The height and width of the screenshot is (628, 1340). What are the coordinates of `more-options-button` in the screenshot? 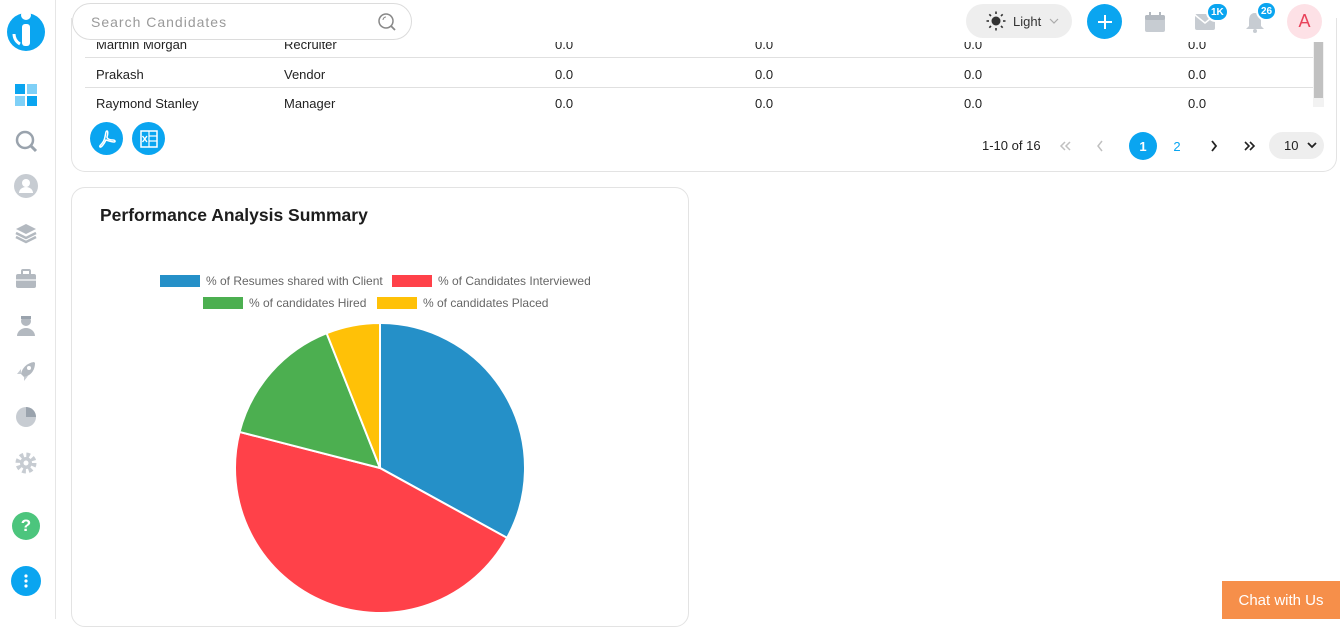 It's located at (26, 581).